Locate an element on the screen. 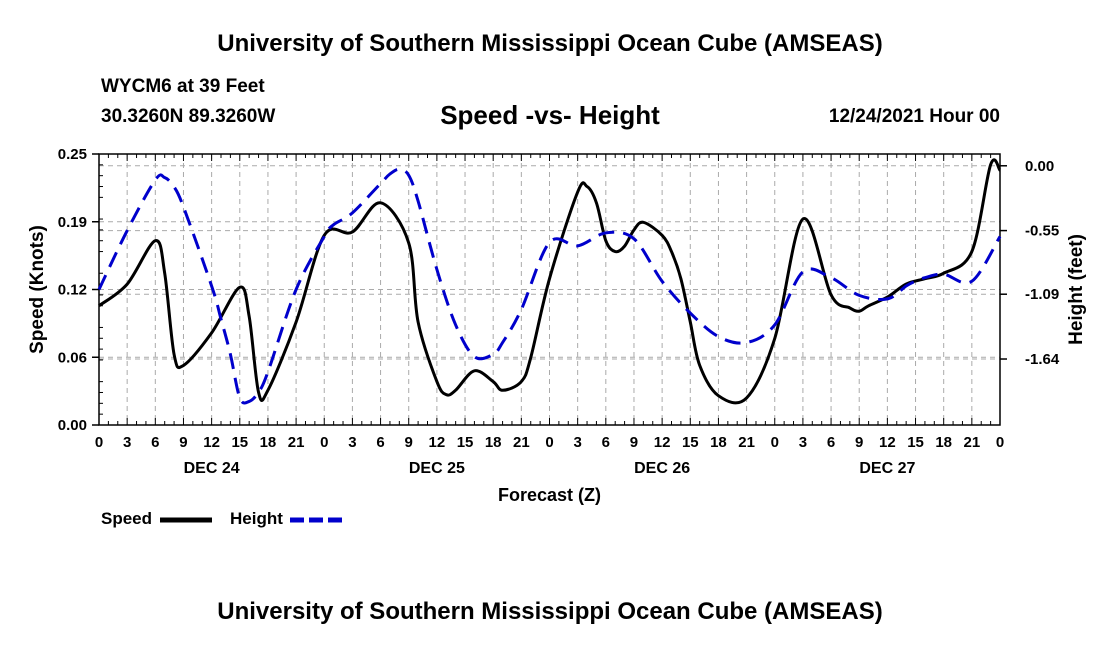  day-label: DEC 26 is located at coordinates (662, 468).